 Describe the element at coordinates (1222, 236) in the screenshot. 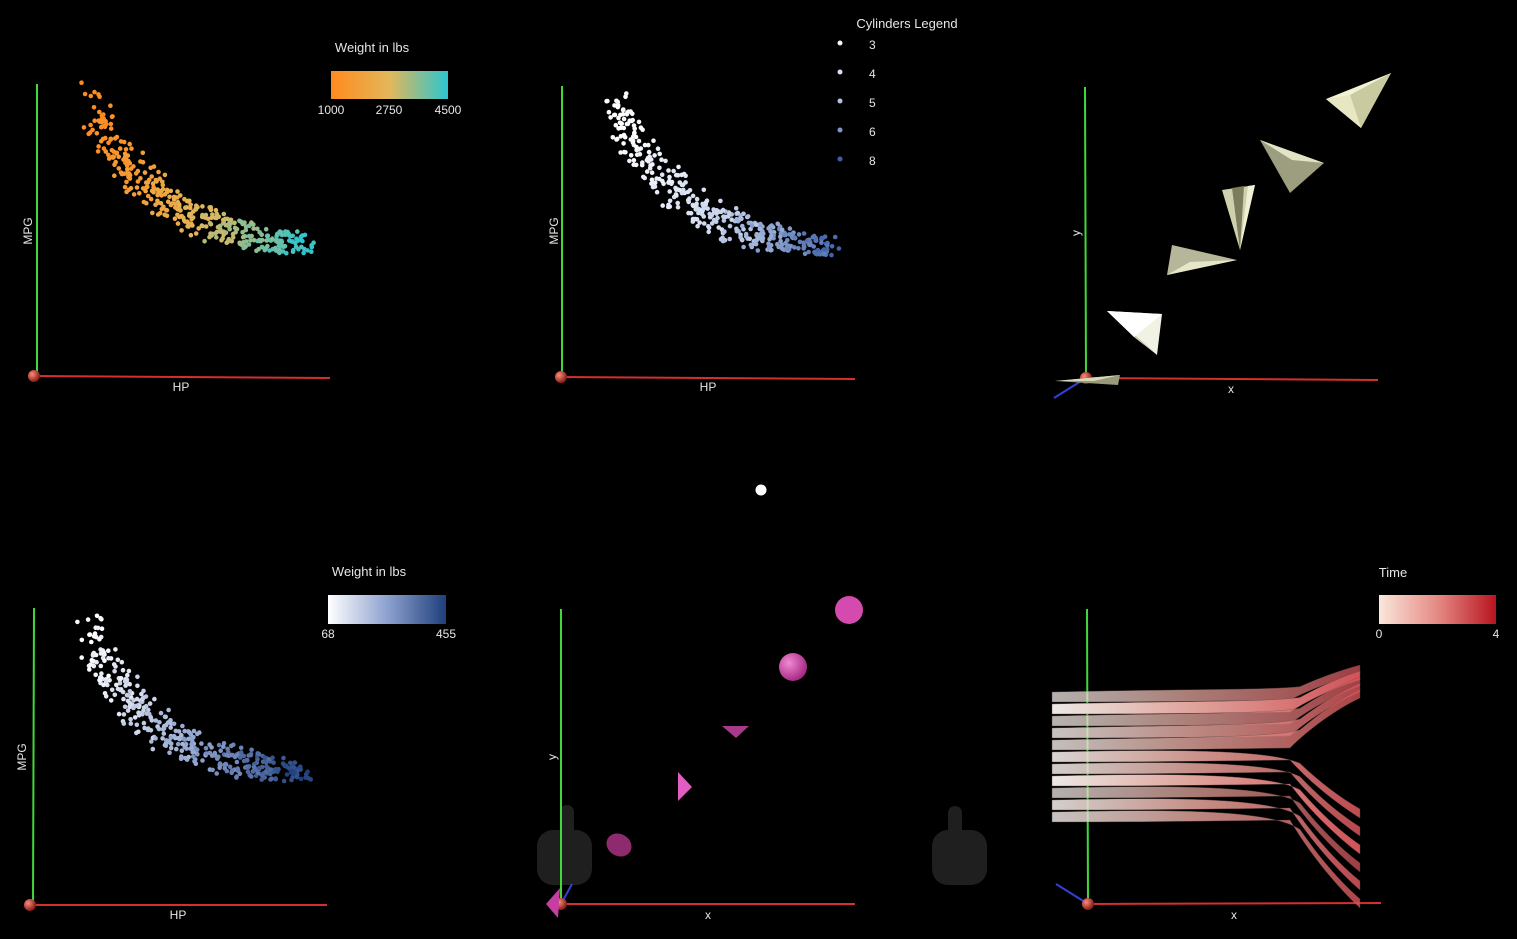

I see `panel-paper-planes: x y` at that location.